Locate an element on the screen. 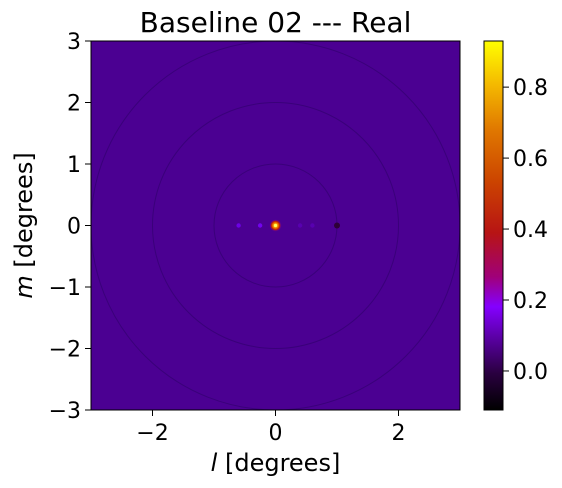  feature-peak-core is located at coordinates (275, 225).